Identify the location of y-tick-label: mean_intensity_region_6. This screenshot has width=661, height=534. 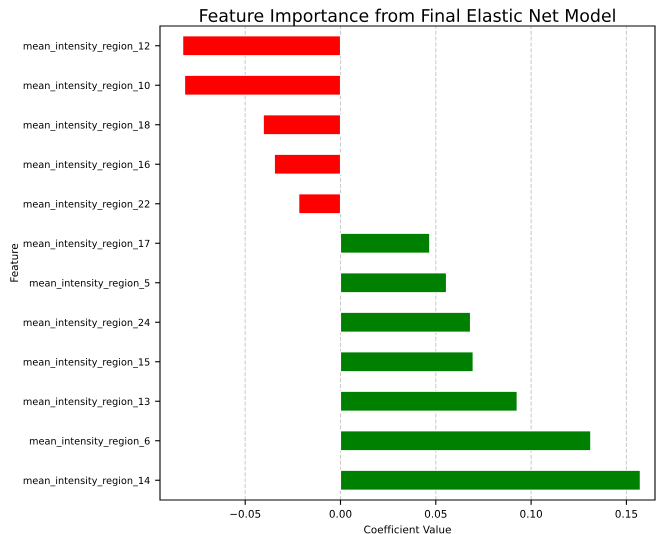
(90, 442).